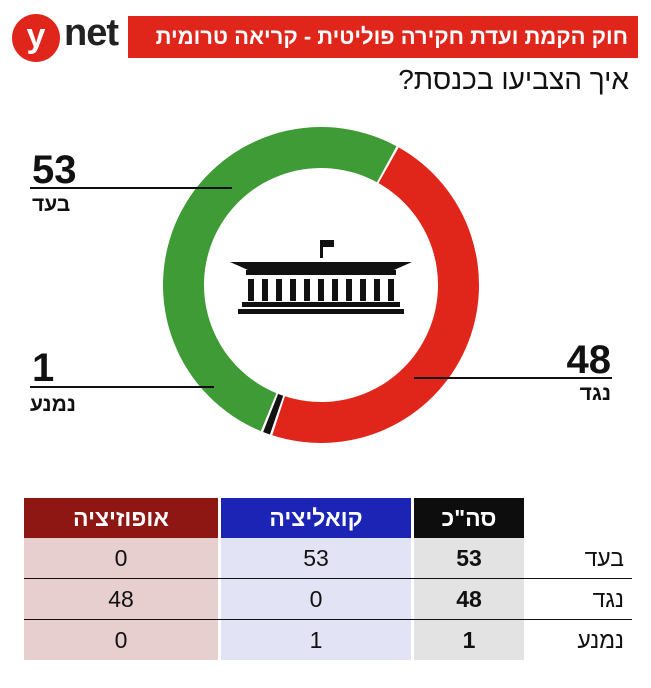 Image resolution: width=651 pixels, height=688 pixels. I want to click on cell-coalition: 0, so click(316, 599).